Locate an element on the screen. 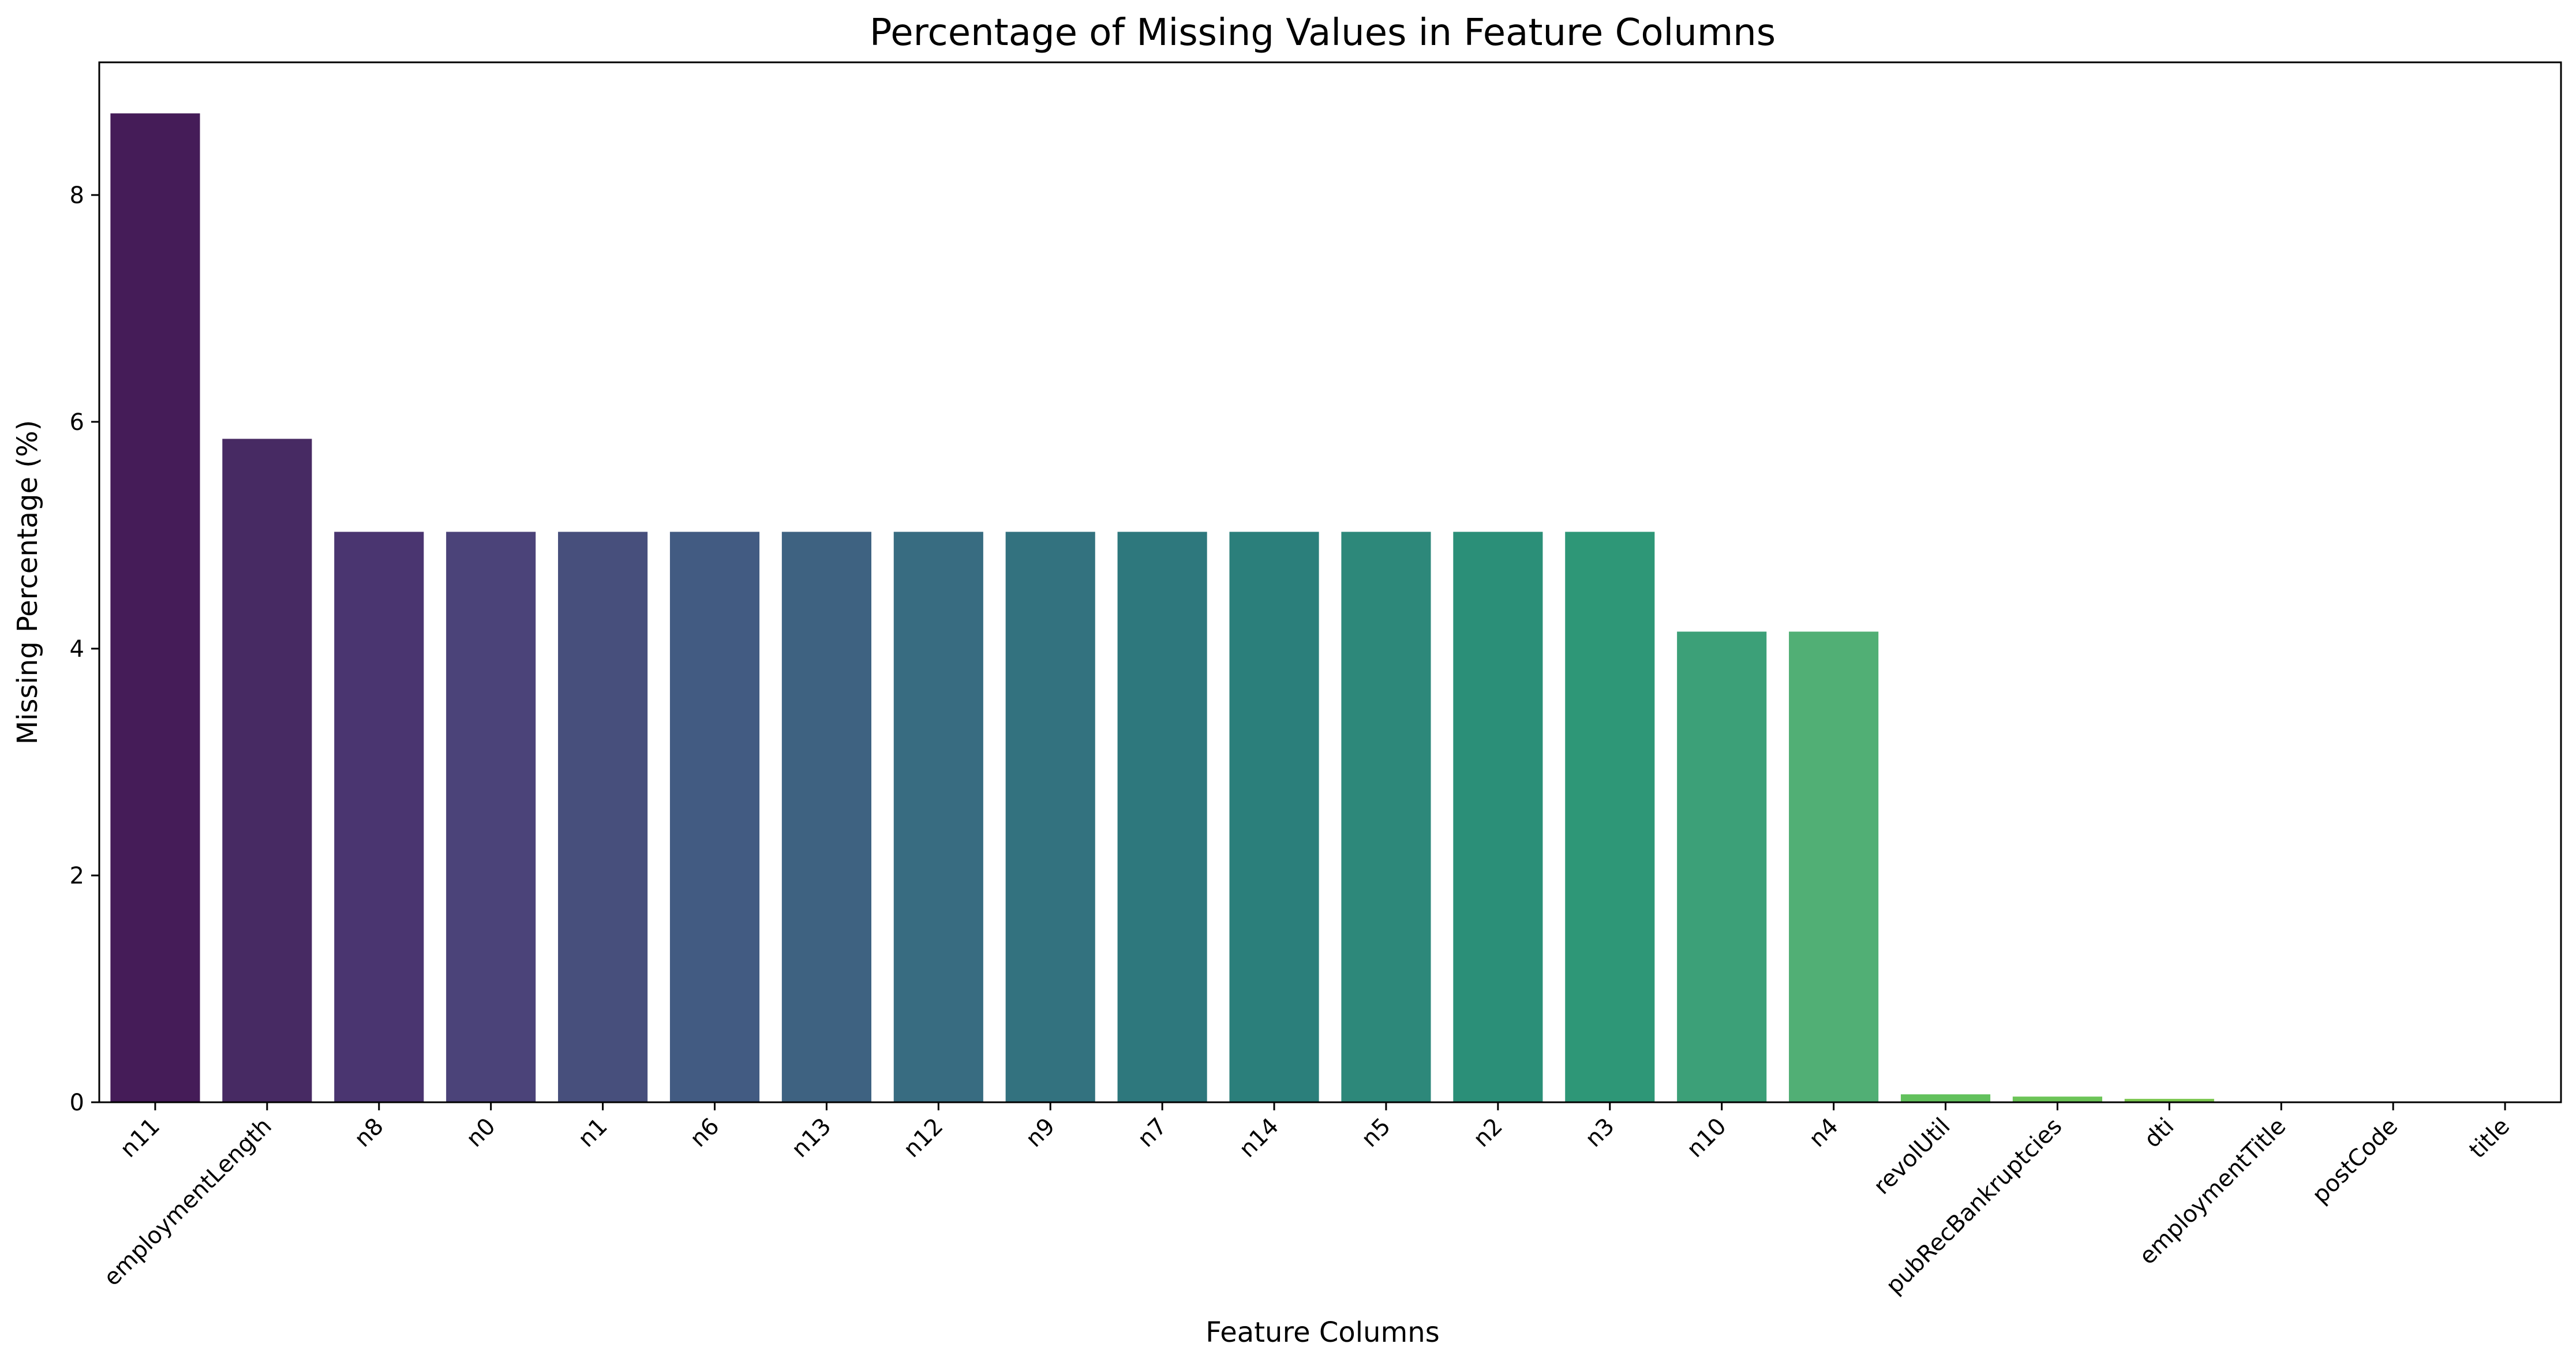 The width and height of the screenshot is (2576, 1366). y-axis: 0 2 4 6 8 is located at coordinates (84, 649).